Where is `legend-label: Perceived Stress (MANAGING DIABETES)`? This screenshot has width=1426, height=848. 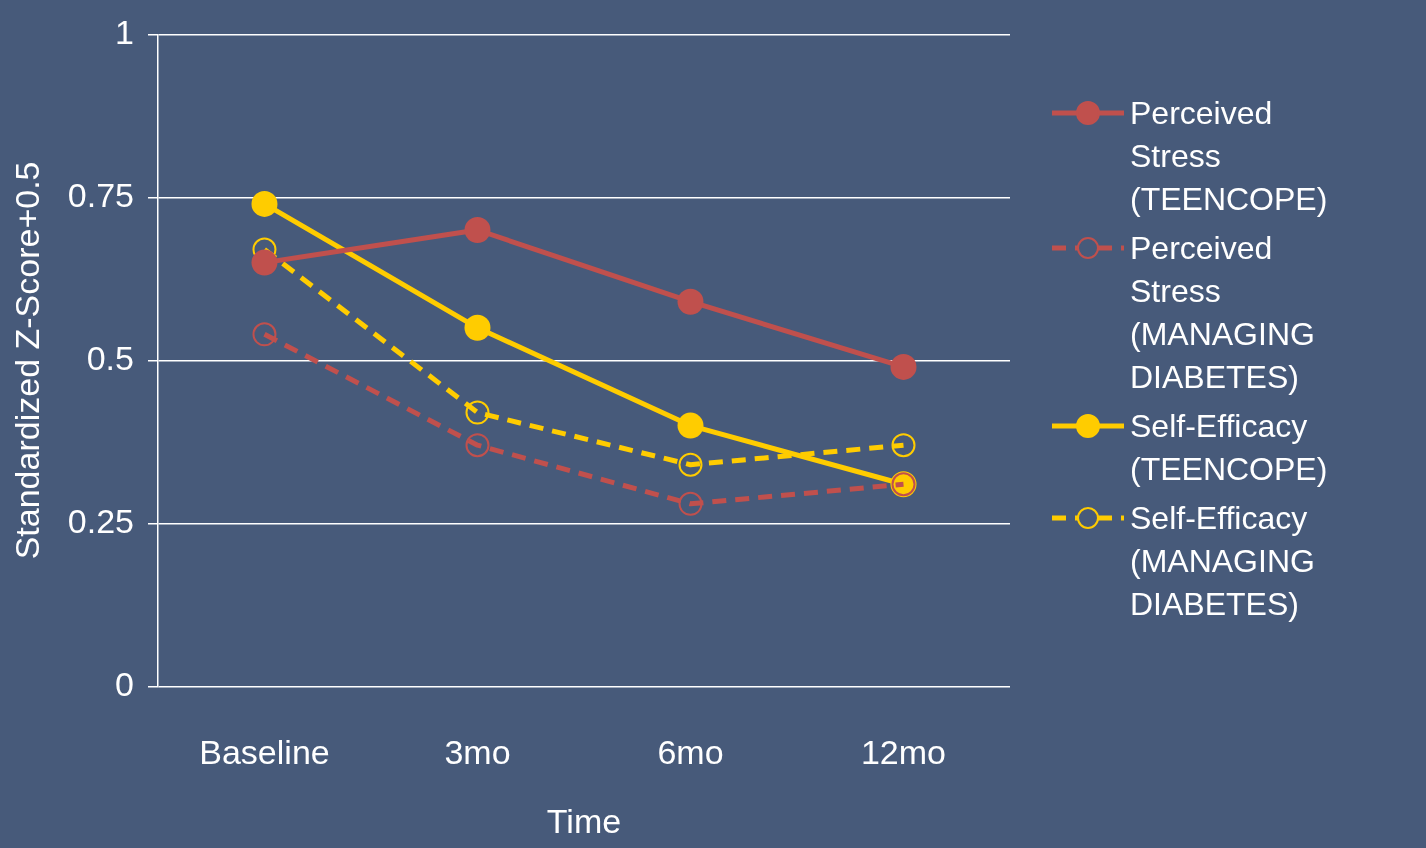 legend-label: Perceived Stress (MANAGING DIABETES) is located at coordinates (1223, 313).